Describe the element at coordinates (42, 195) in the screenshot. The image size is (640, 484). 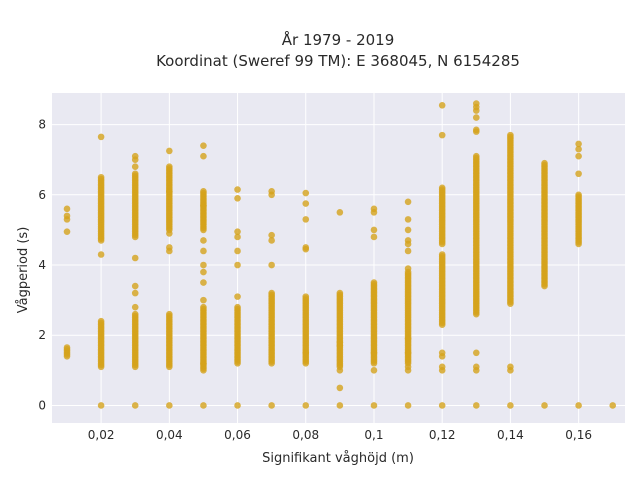
I see `y-tick-label-3: 6` at that location.